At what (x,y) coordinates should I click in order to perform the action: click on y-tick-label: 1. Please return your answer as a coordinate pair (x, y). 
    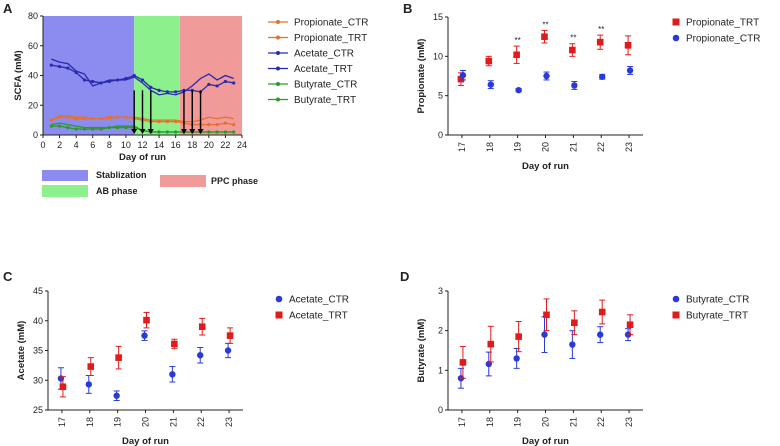
    Looking at the image, I should click on (440, 370).